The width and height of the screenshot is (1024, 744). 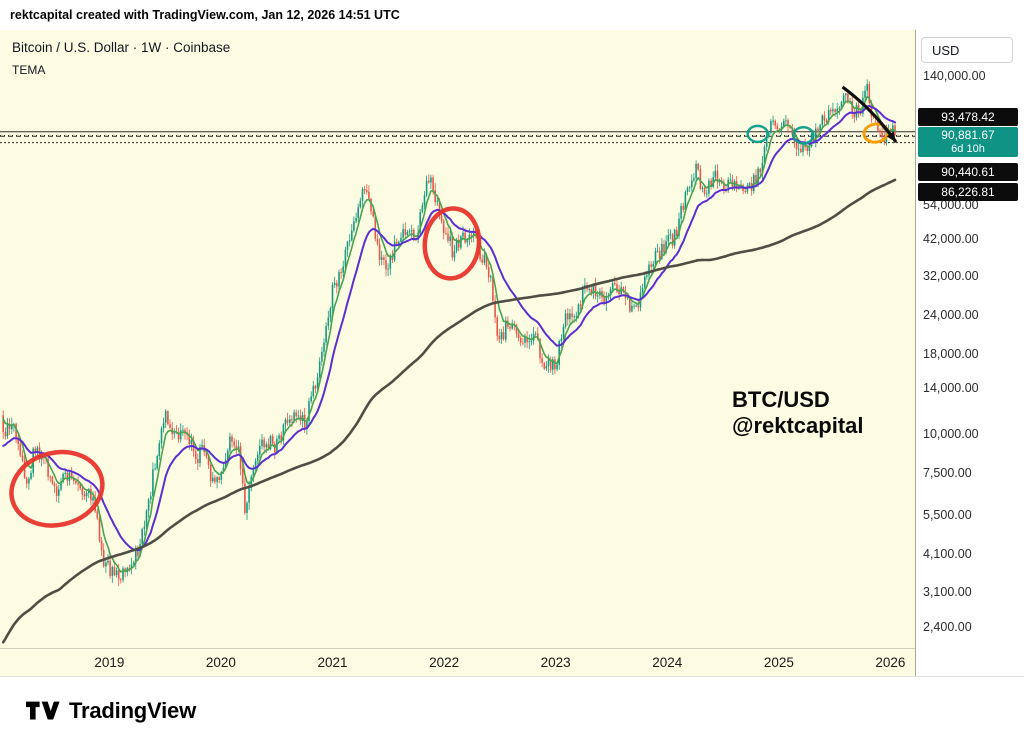 What do you see at coordinates (951, 387) in the screenshot?
I see `y-axis-tick: 14,000.00` at bounding box center [951, 387].